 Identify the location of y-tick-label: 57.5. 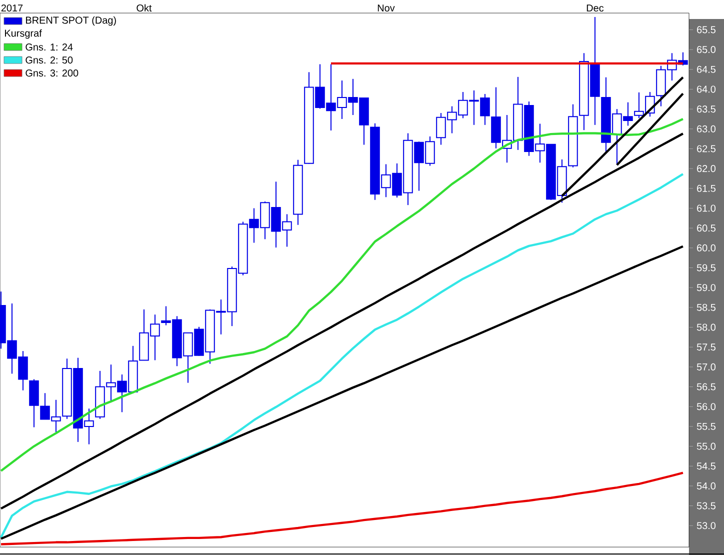
(706, 347).